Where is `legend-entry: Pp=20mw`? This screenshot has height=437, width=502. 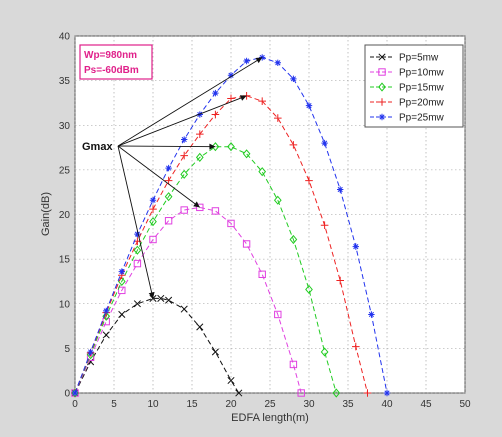 legend-entry: Pp=20mw is located at coordinates (407, 103).